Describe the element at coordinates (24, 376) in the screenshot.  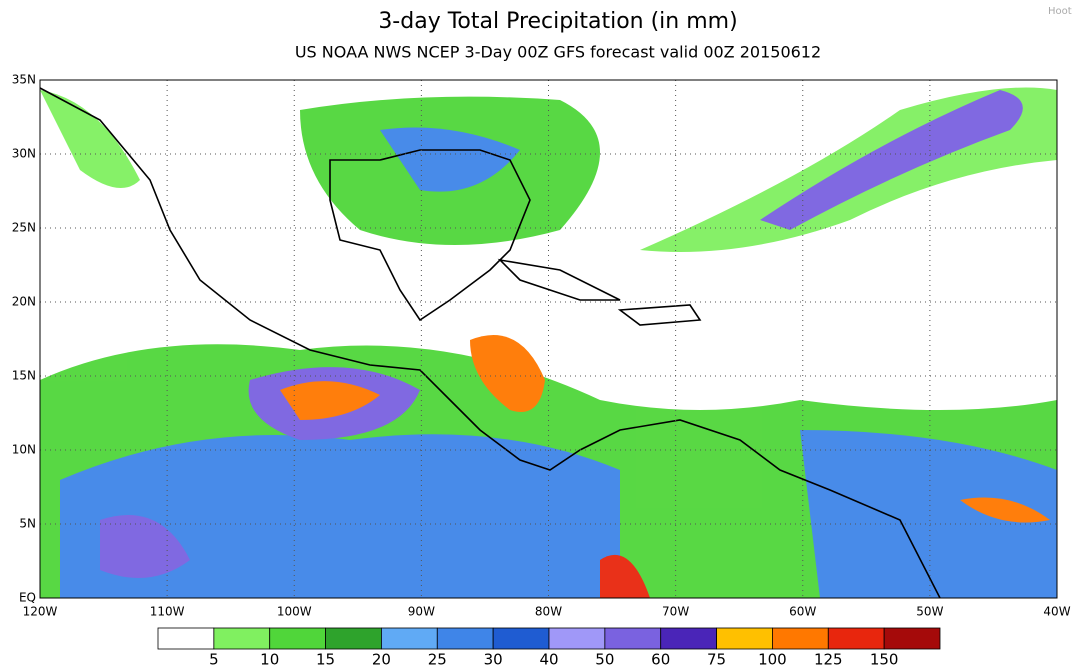
I see `lat-label: 15N` at that location.